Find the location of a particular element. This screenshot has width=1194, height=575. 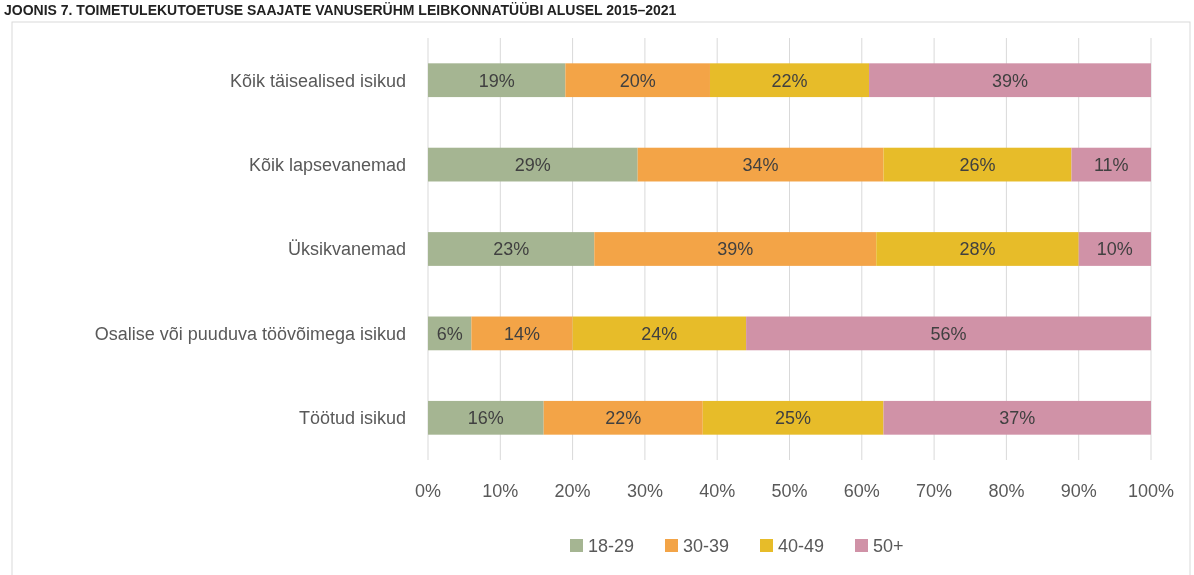

y-tick-label: Kõik täisealised isikud is located at coordinates (317, 80).